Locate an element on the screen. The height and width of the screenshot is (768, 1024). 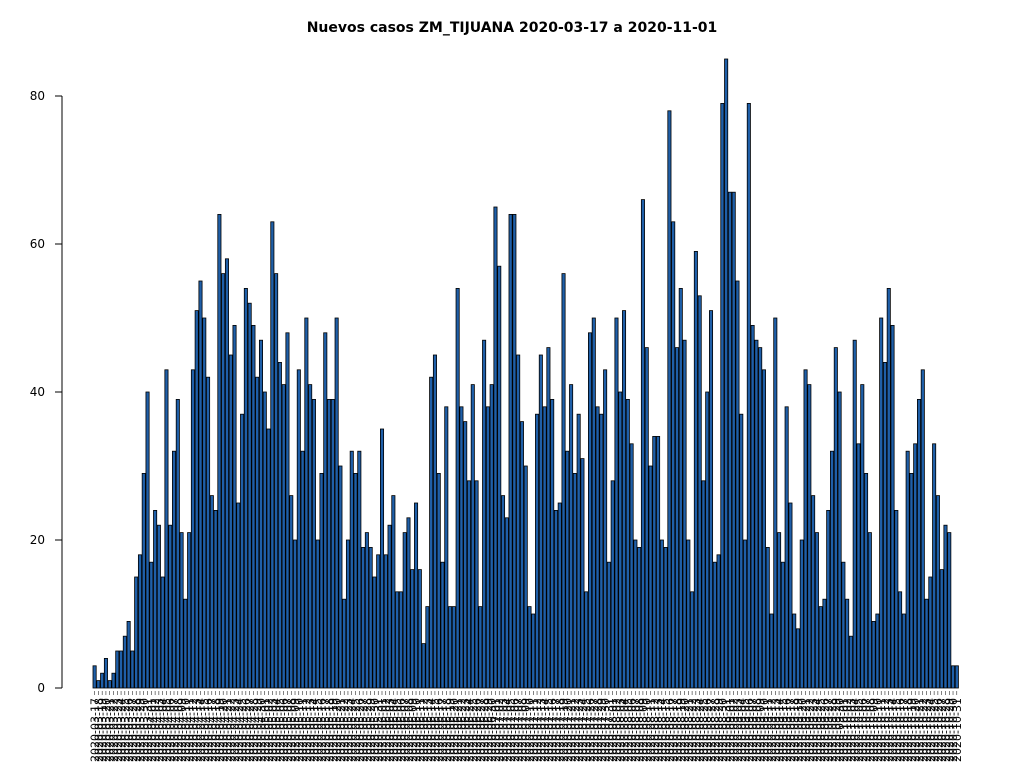
x-tick-label: 2020-10-14 is located at coordinates (893, 730).